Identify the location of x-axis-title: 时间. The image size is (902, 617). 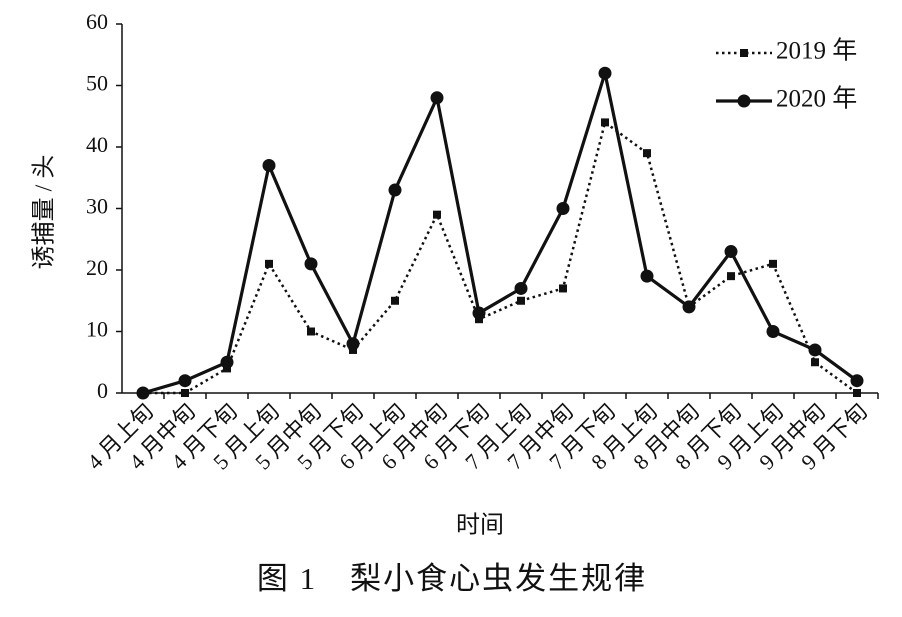
(480, 525).